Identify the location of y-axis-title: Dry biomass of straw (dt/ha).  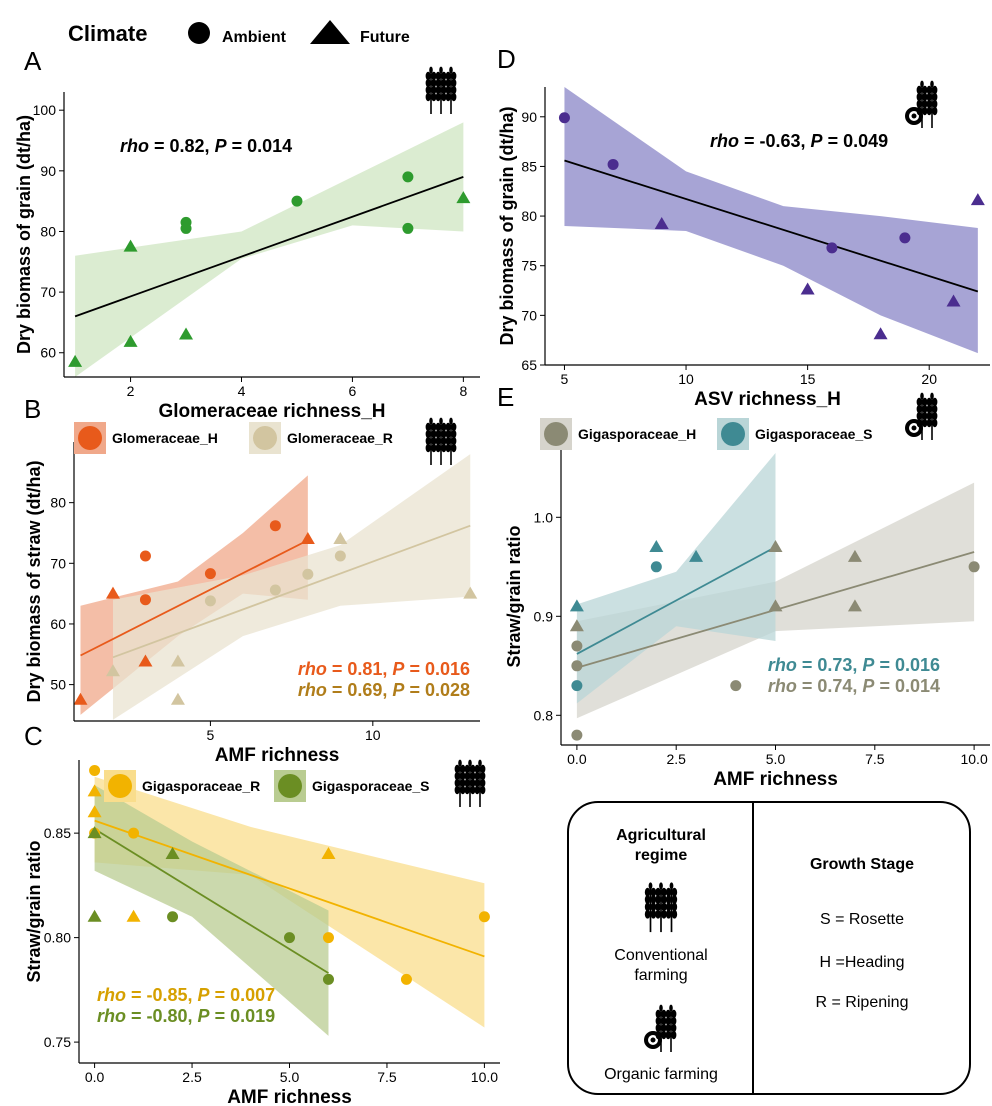
(34, 581).